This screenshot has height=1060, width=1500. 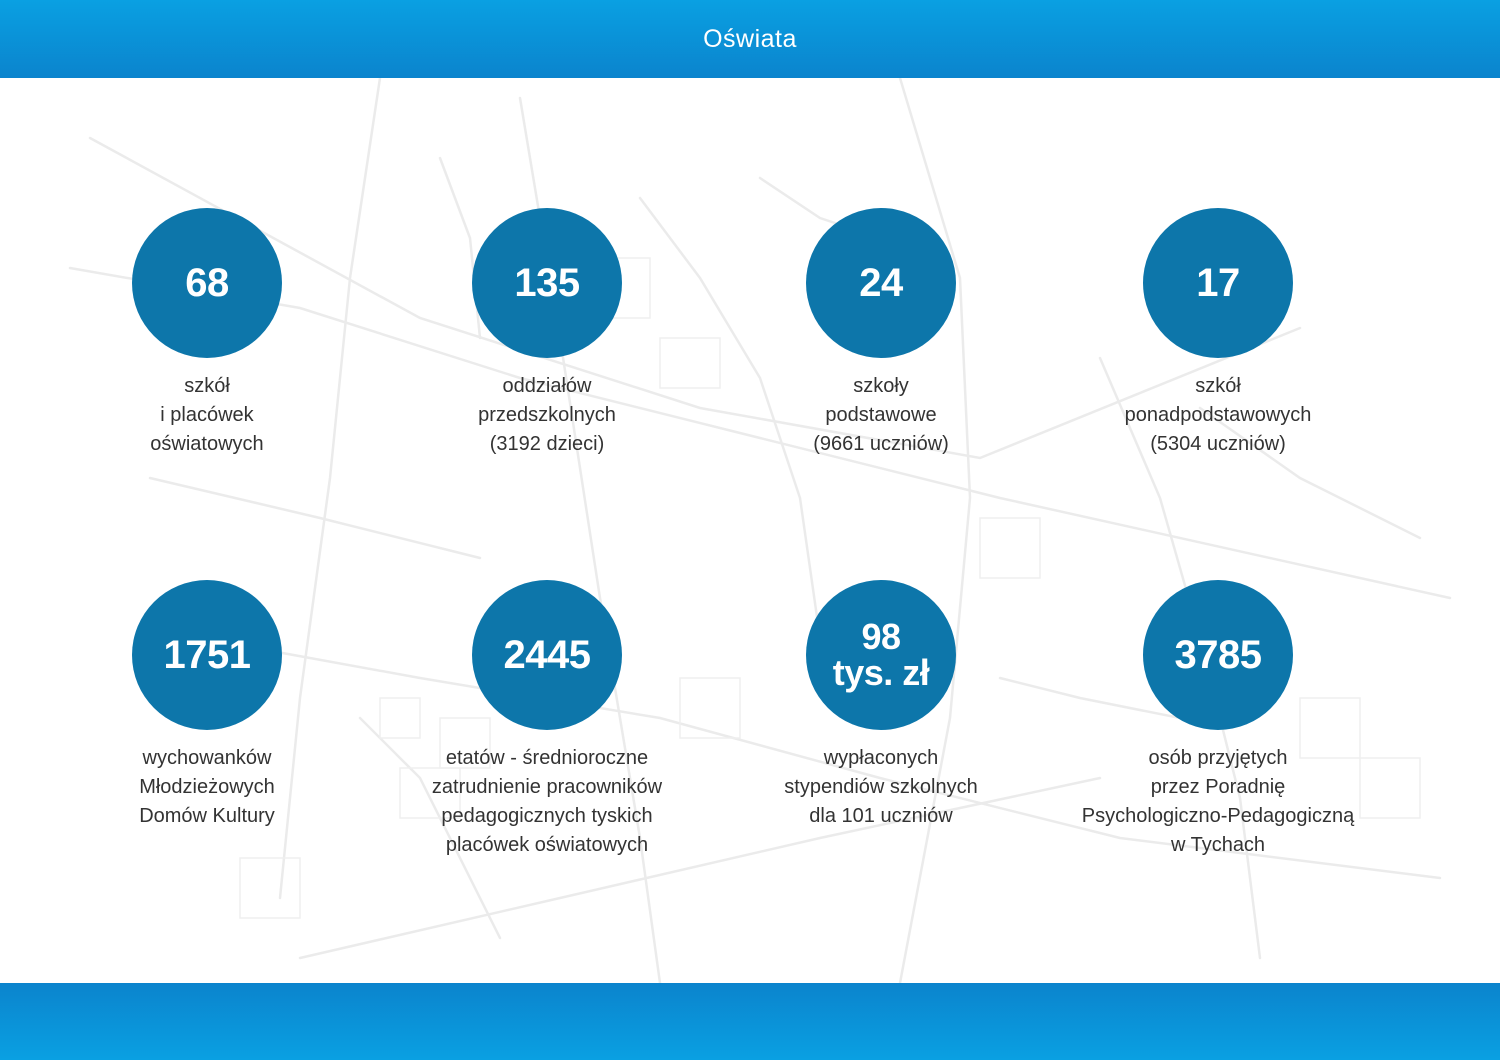 I want to click on footer-bar, so click(x=750, y=1021).